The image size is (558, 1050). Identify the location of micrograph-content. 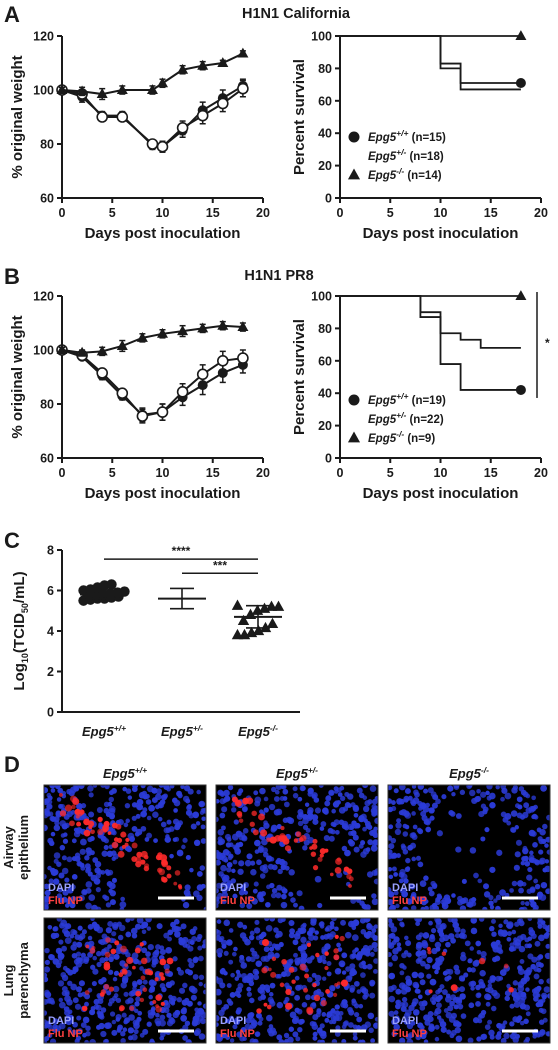
(297, 847).